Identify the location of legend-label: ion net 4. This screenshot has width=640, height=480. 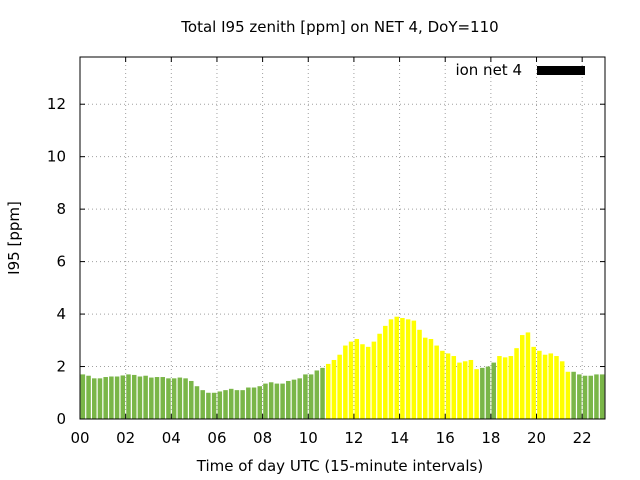
(488, 70).